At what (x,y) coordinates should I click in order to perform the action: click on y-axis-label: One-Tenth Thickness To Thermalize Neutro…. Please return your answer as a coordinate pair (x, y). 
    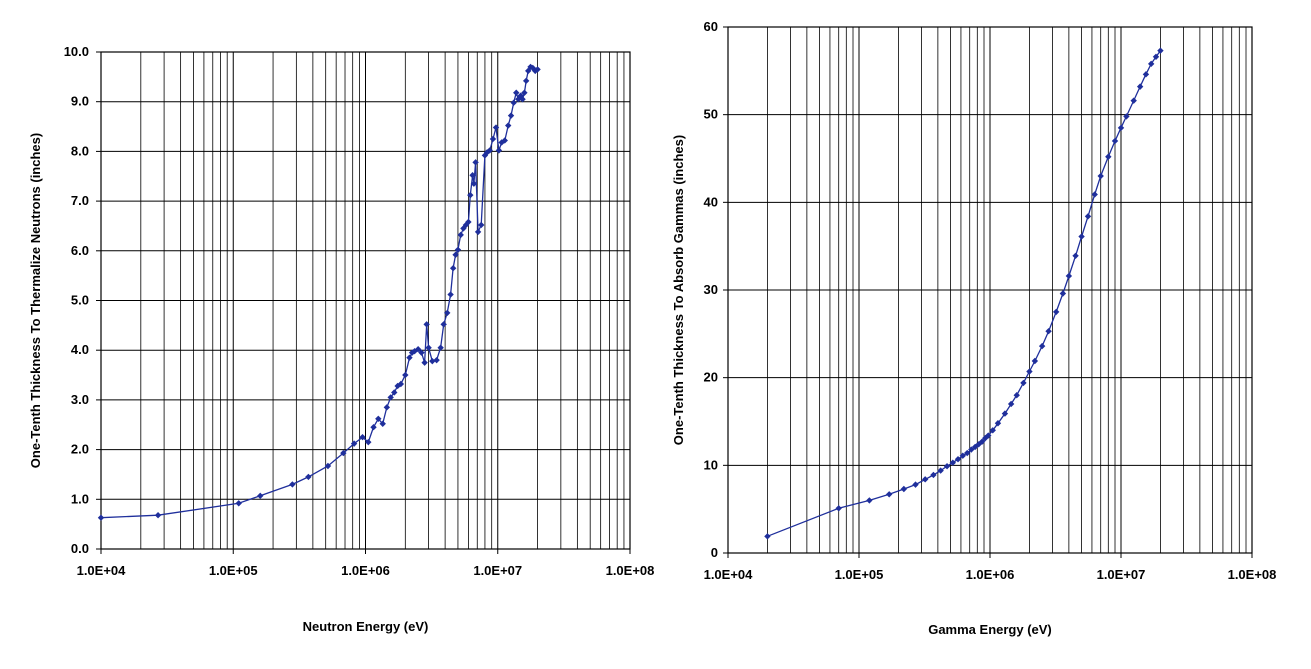
    Looking at the image, I should click on (35, 300).